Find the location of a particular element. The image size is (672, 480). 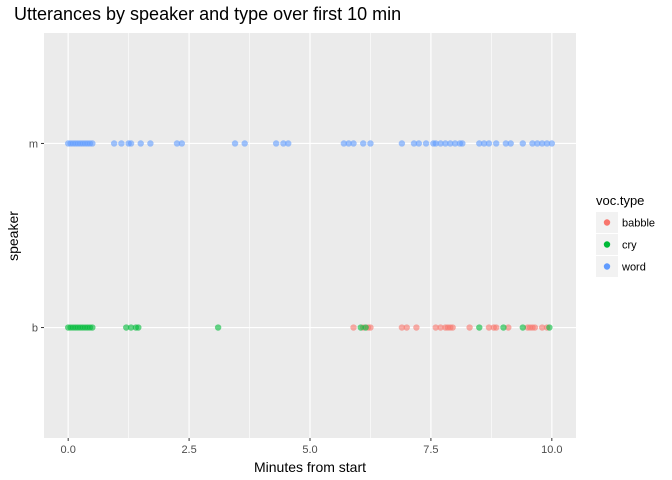

x-axis-title: Minutes from start is located at coordinates (310, 467).